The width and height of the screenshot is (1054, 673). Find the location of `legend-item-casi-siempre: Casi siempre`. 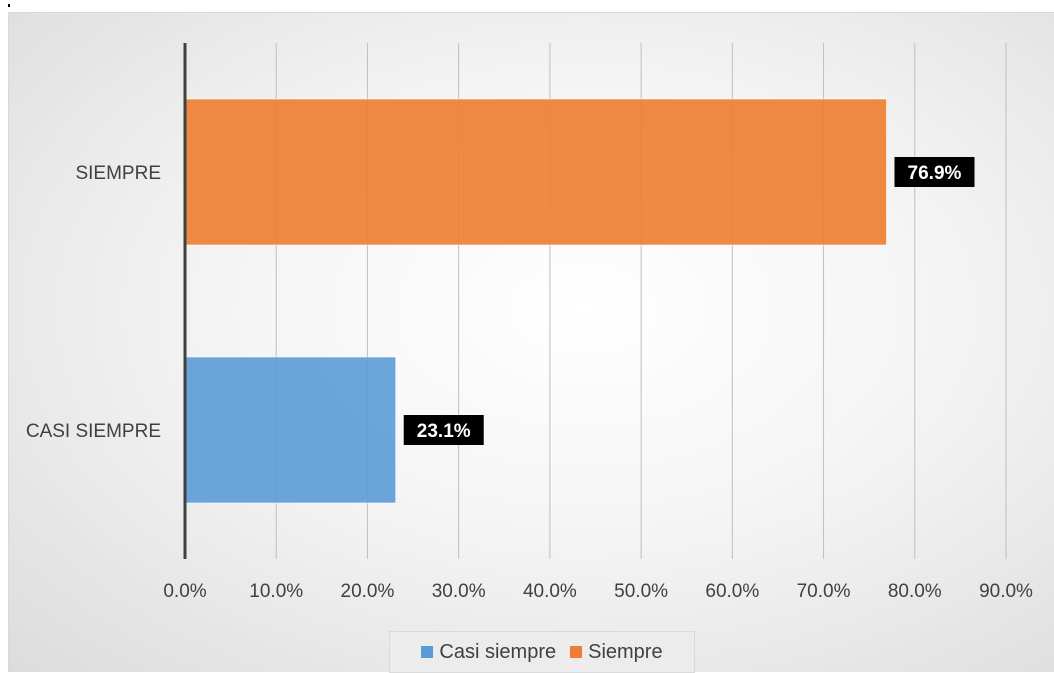

legend-item-casi-siempre: Casi siempre is located at coordinates (488, 652).